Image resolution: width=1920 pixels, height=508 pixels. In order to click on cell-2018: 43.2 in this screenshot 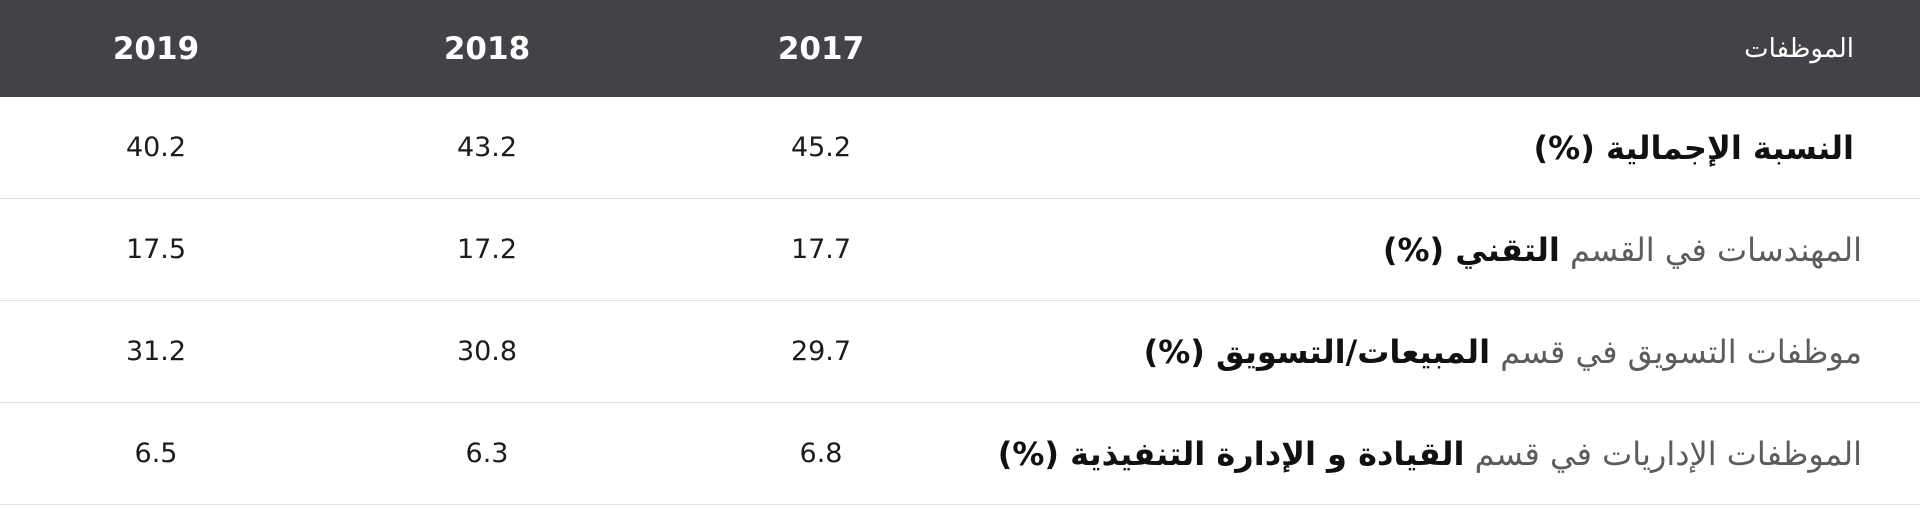, I will do `click(487, 147)`.